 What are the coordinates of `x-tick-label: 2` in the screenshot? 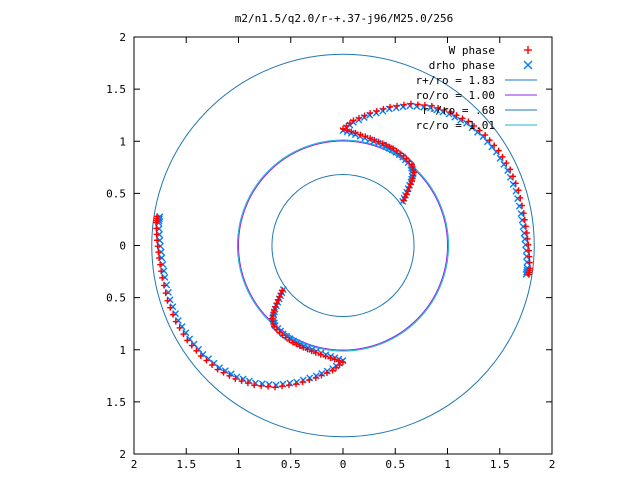 It's located at (552, 464).